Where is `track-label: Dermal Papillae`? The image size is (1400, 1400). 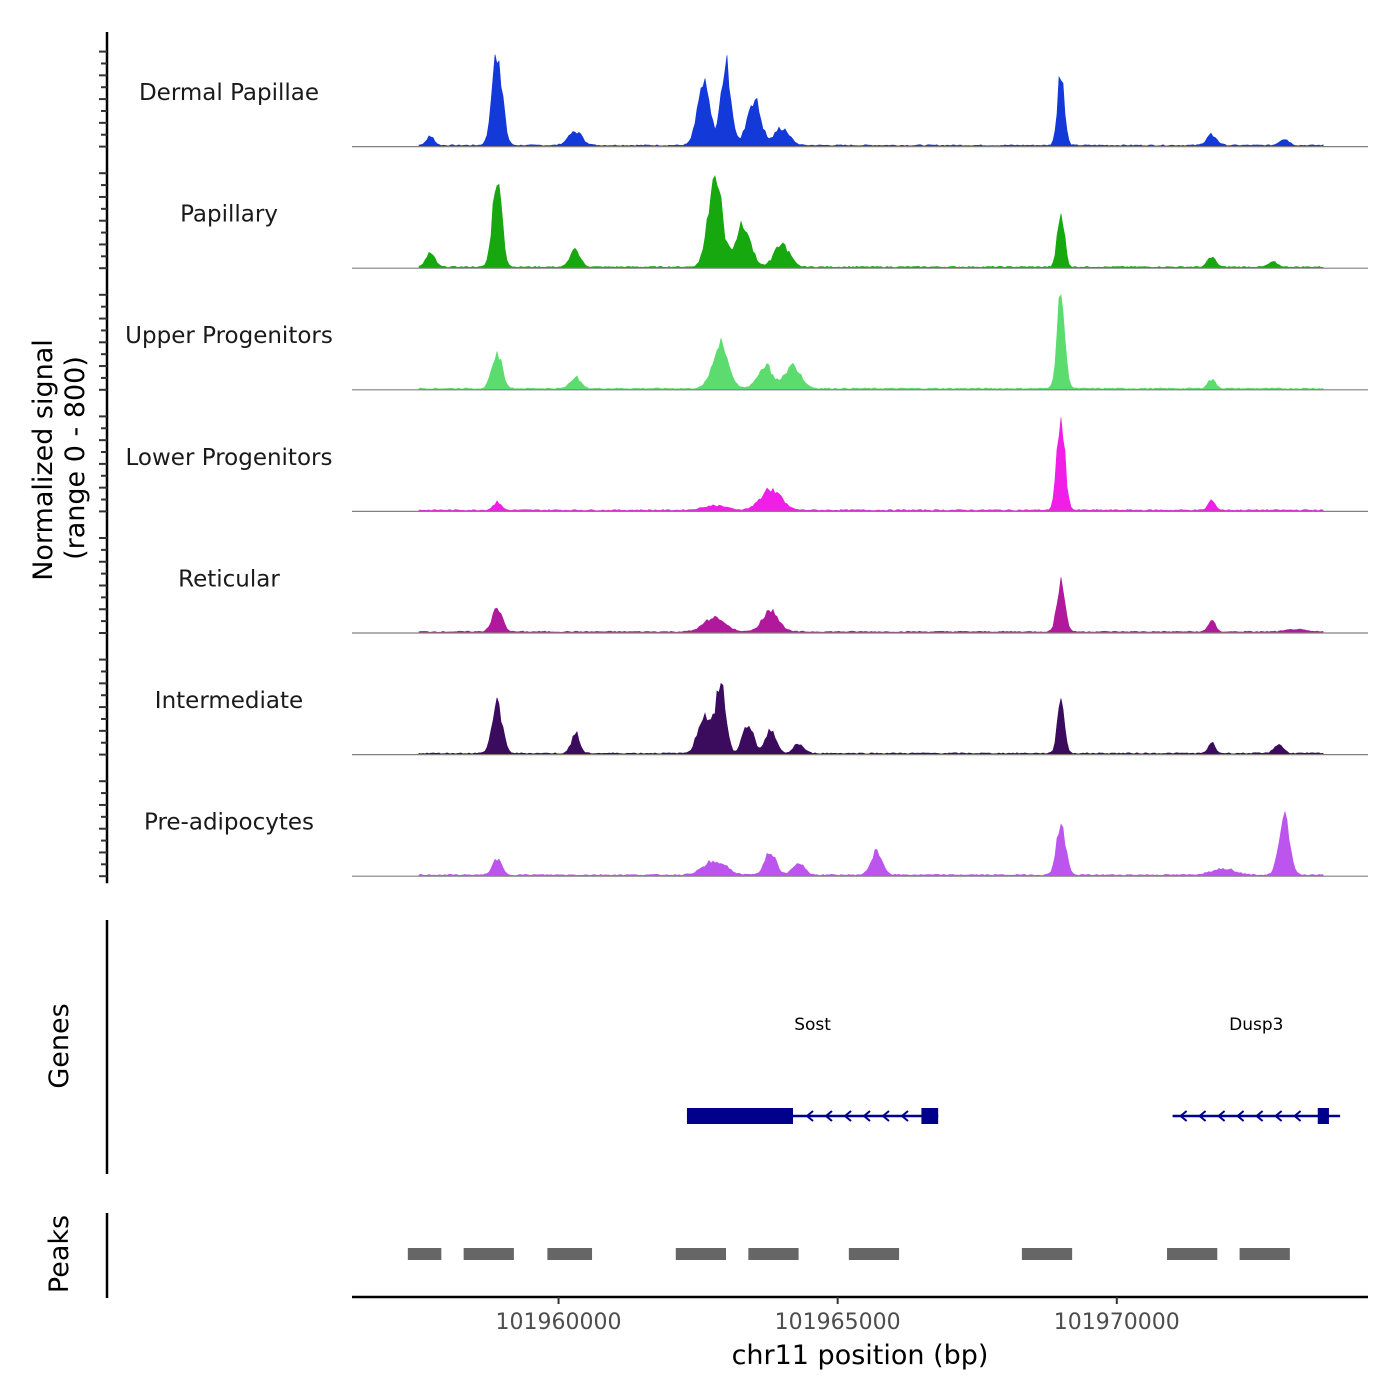 track-label: Dermal Papillae is located at coordinates (229, 93).